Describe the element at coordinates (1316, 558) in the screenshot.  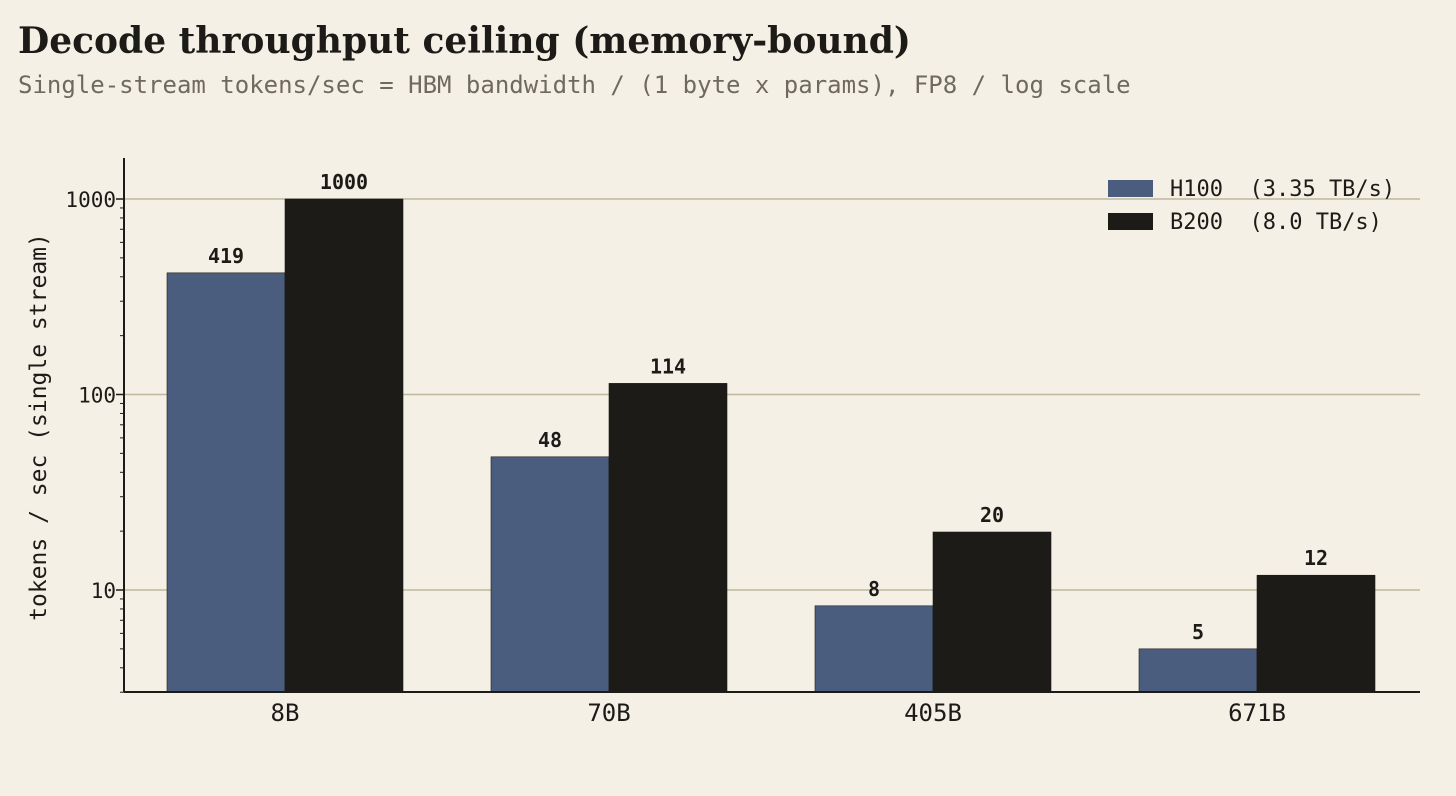
I see `bar-value-label: 12` at that location.